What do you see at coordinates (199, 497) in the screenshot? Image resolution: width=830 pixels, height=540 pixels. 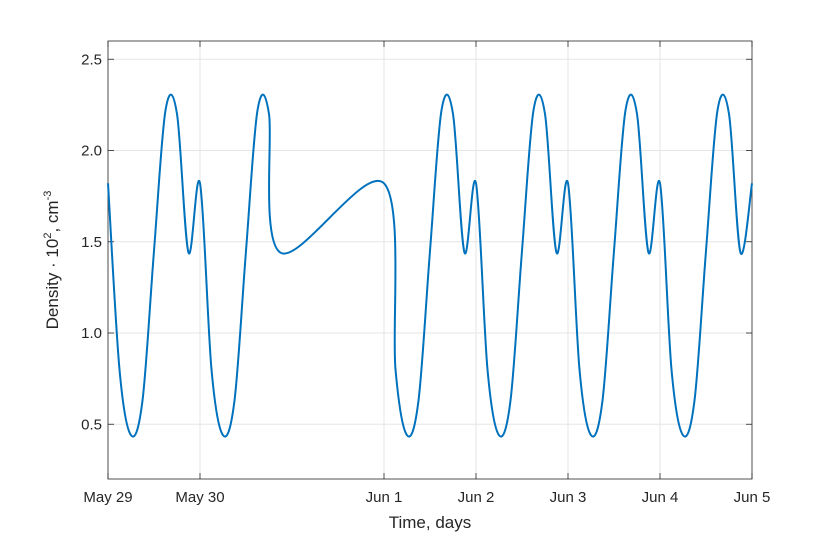 I see `x-tick-label: May 30` at bounding box center [199, 497].